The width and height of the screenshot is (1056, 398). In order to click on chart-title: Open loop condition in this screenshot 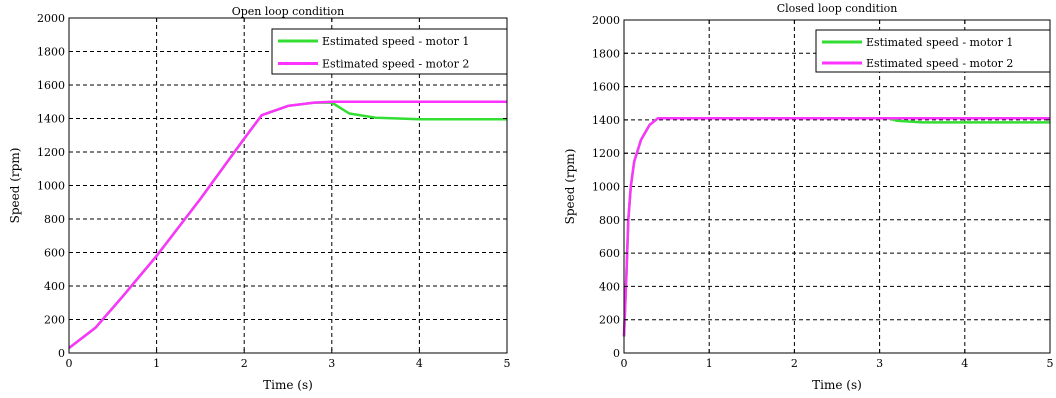, I will do `click(288, 11)`.